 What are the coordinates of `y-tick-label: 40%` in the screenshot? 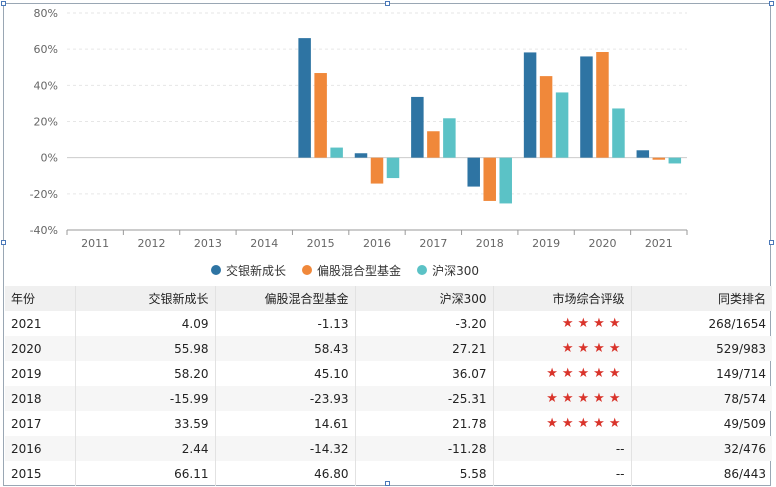 It's located at (46, 85).